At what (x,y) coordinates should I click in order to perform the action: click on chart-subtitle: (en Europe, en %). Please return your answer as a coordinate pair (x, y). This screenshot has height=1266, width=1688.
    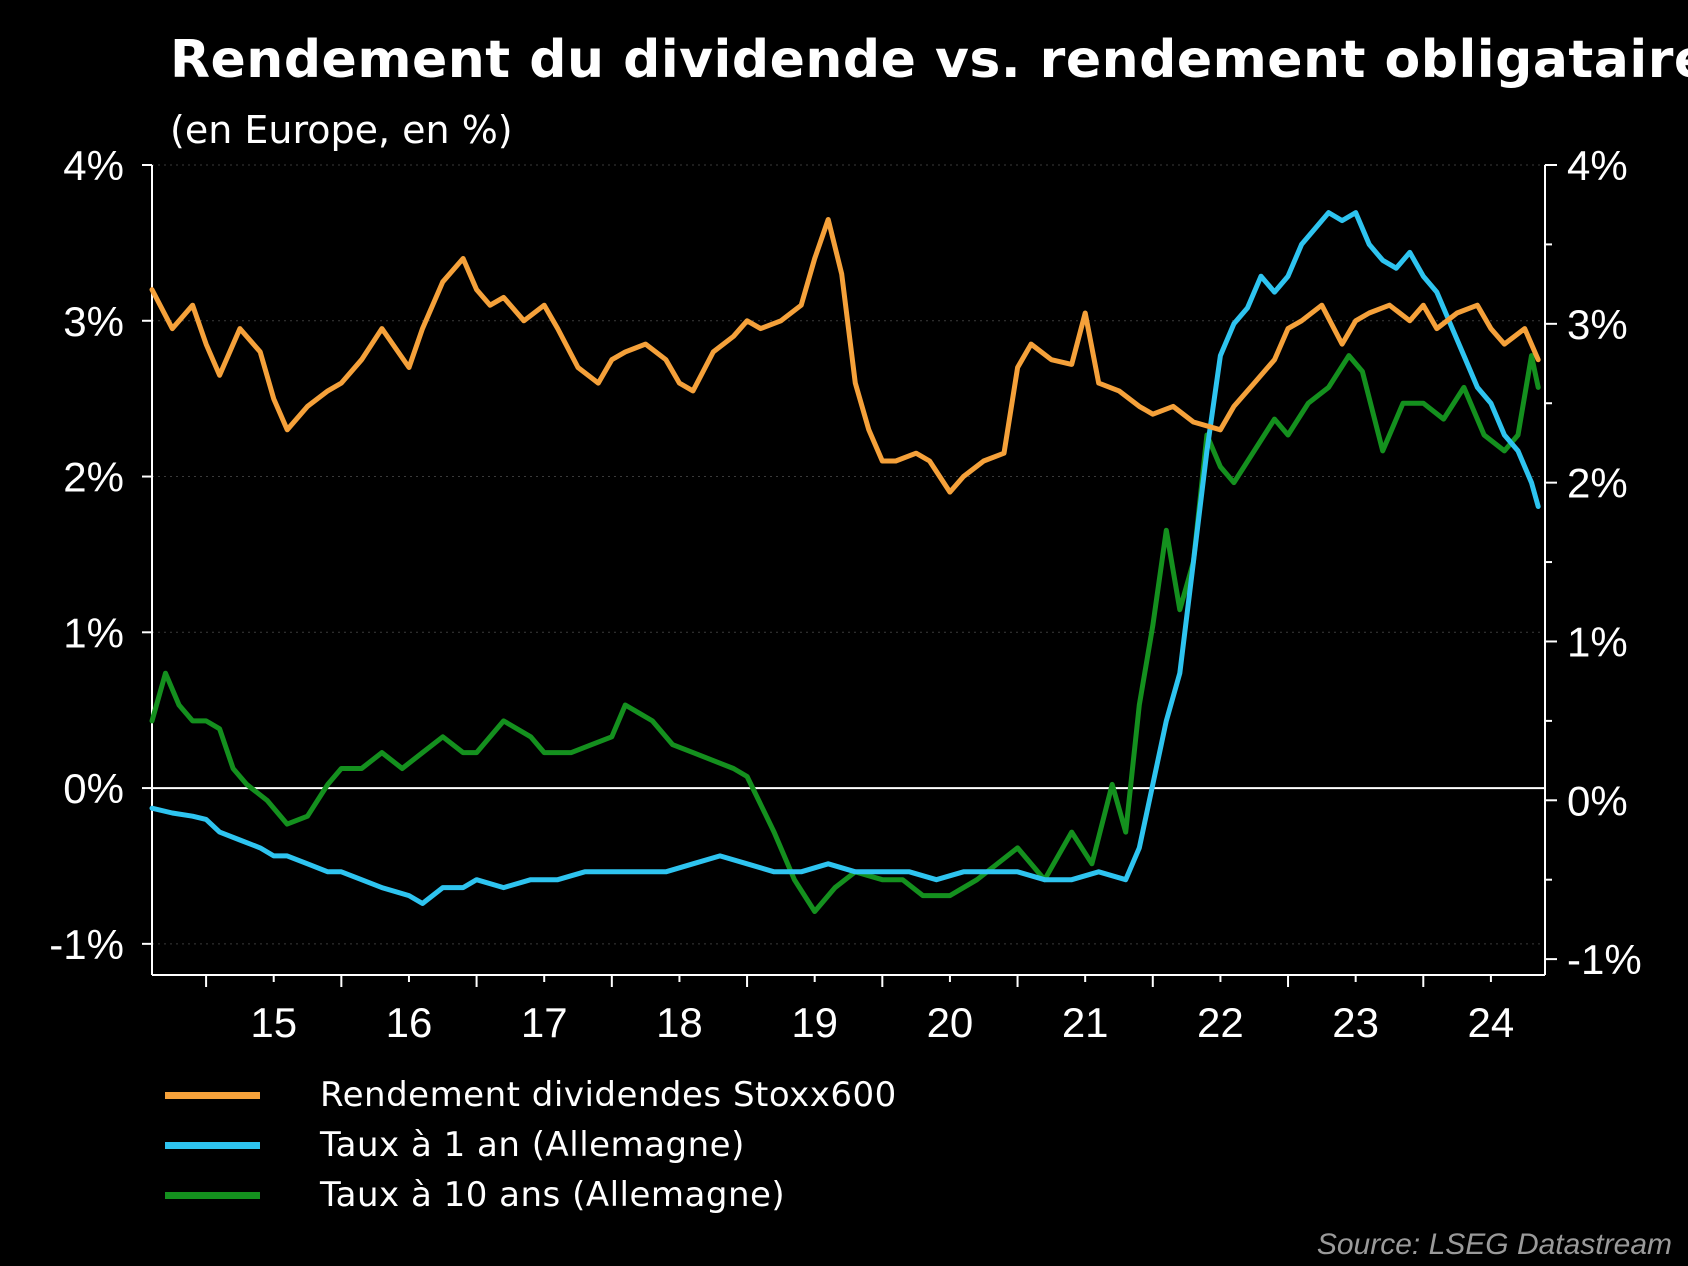
    Looking at the image, I should click on (341, 130).